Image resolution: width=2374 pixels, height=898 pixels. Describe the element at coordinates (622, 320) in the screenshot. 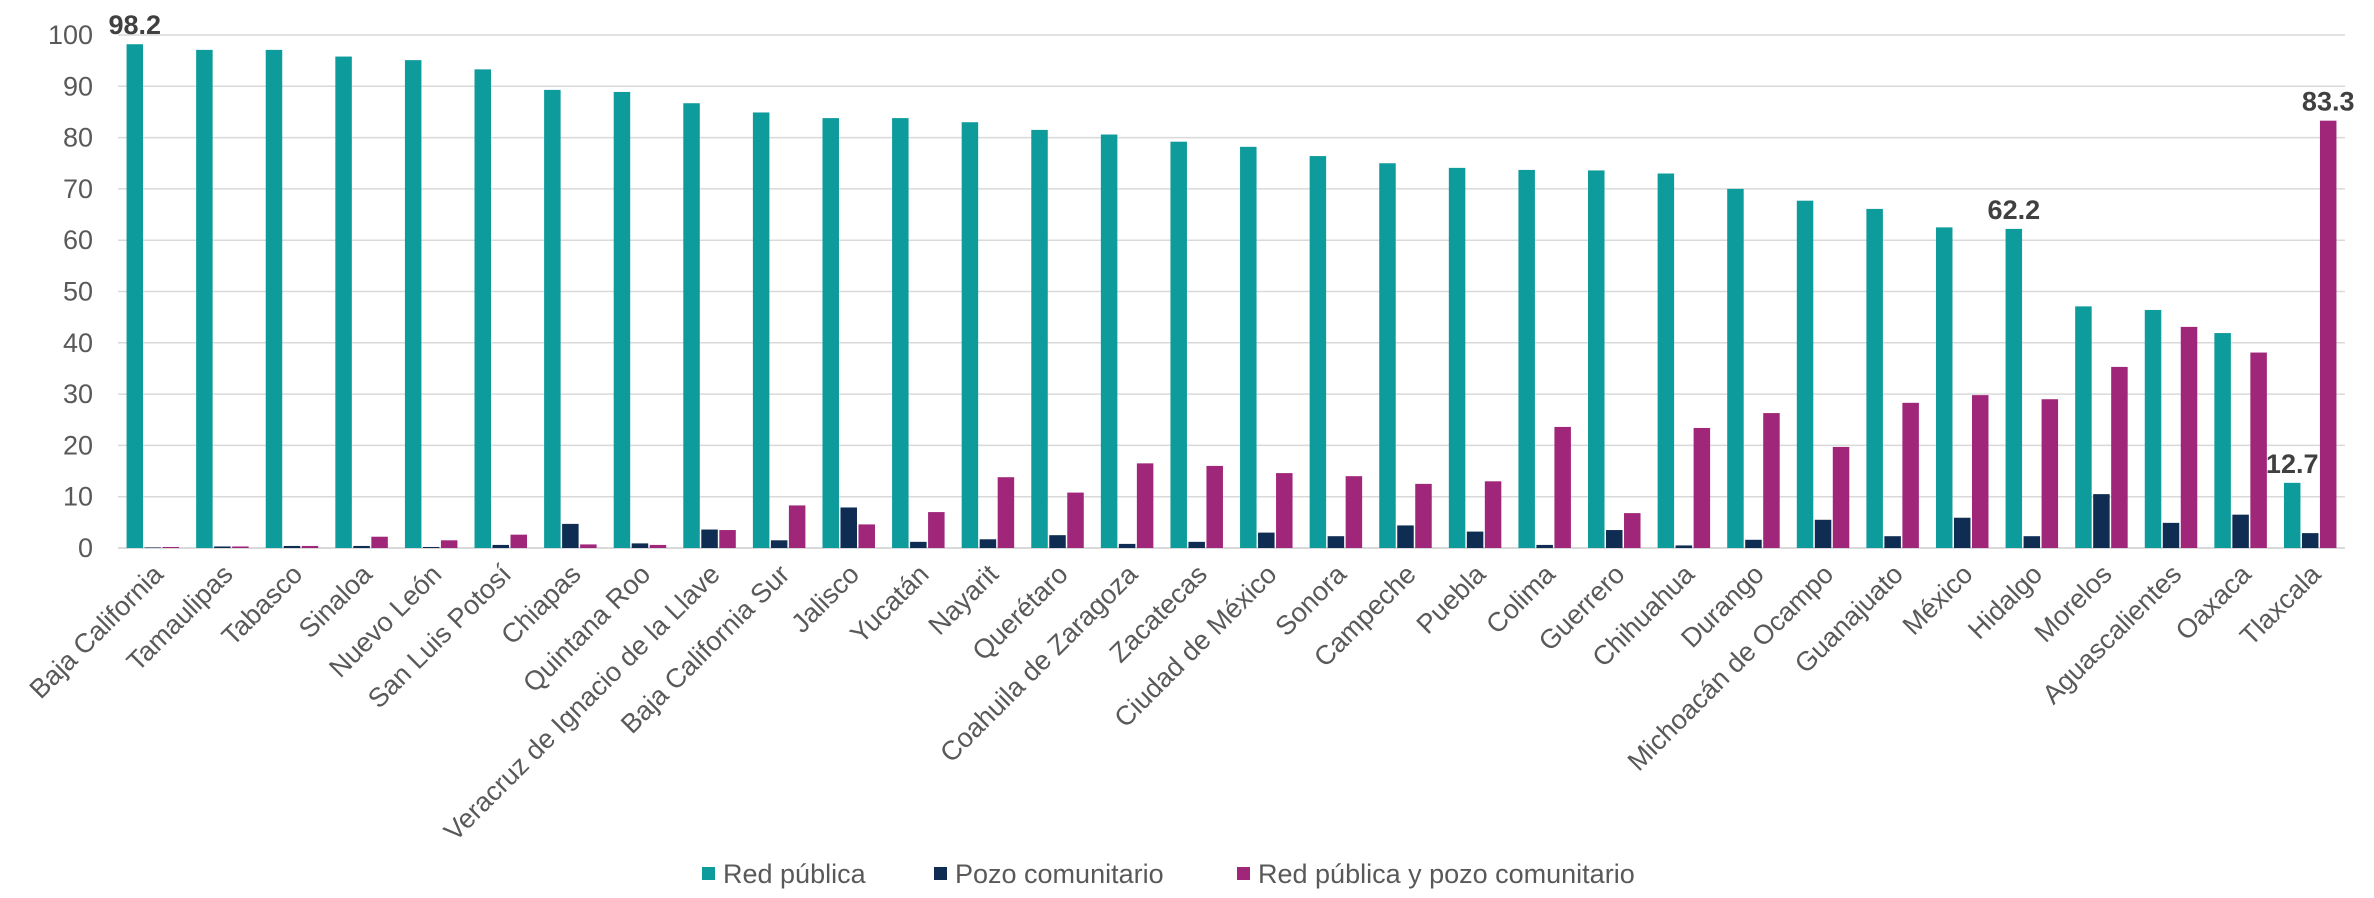

I see `bar-red-publica-quintana-roo` at that location.